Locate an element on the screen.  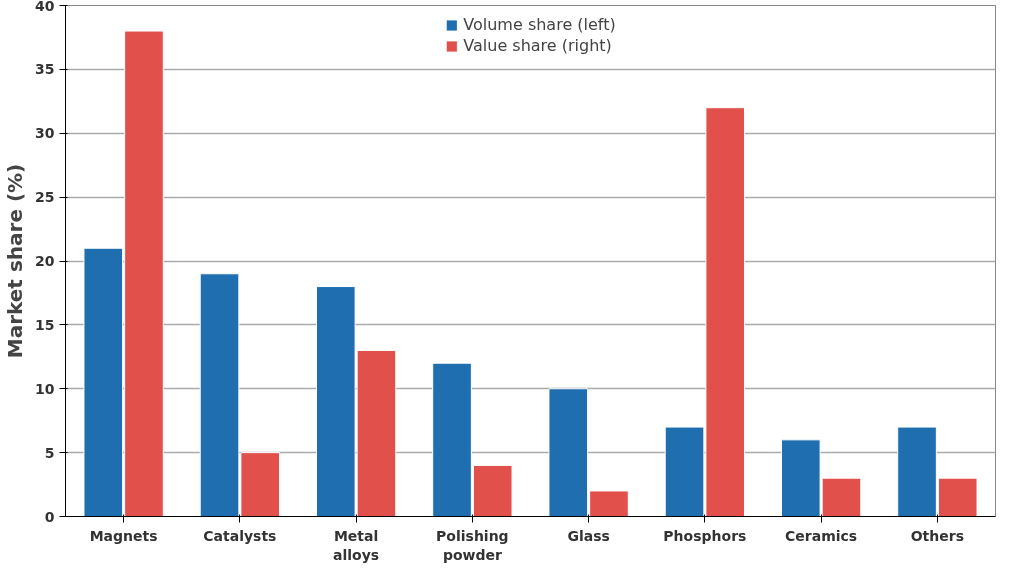
legend-label: Volume share (left) is located at coordinates (539, 24).